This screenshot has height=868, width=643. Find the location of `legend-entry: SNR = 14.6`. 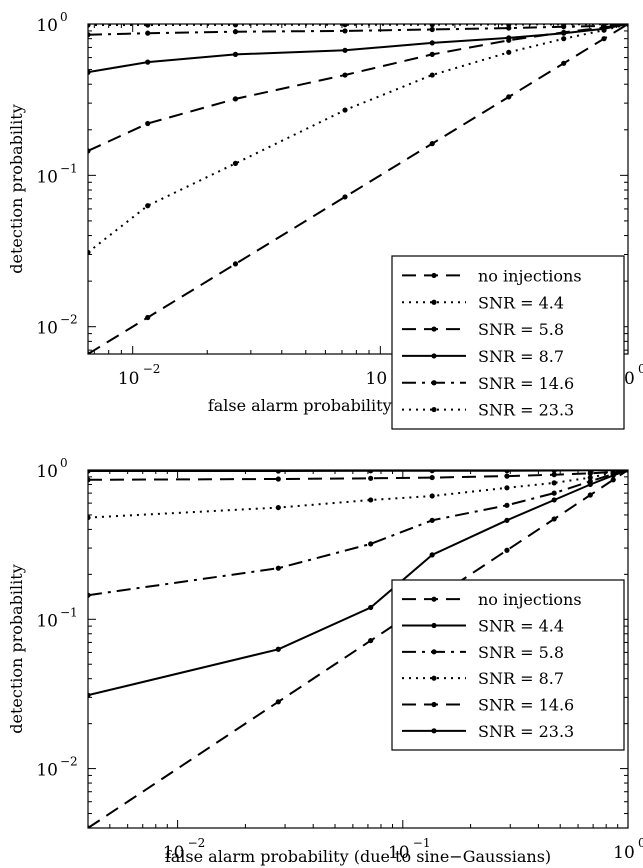

legend-entry: SNR = 14.6 is located at coordinates (488, 383).